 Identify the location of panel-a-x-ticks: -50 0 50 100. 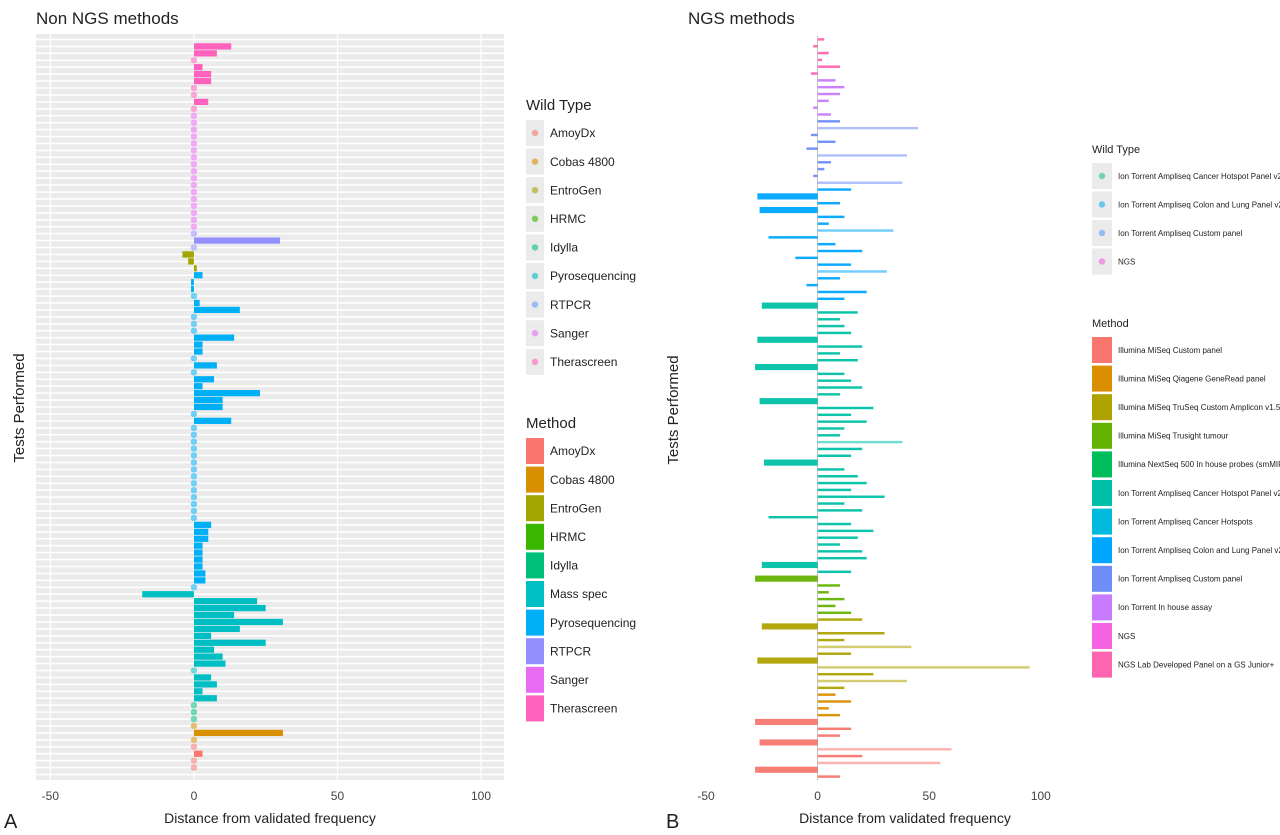
(267, 796).